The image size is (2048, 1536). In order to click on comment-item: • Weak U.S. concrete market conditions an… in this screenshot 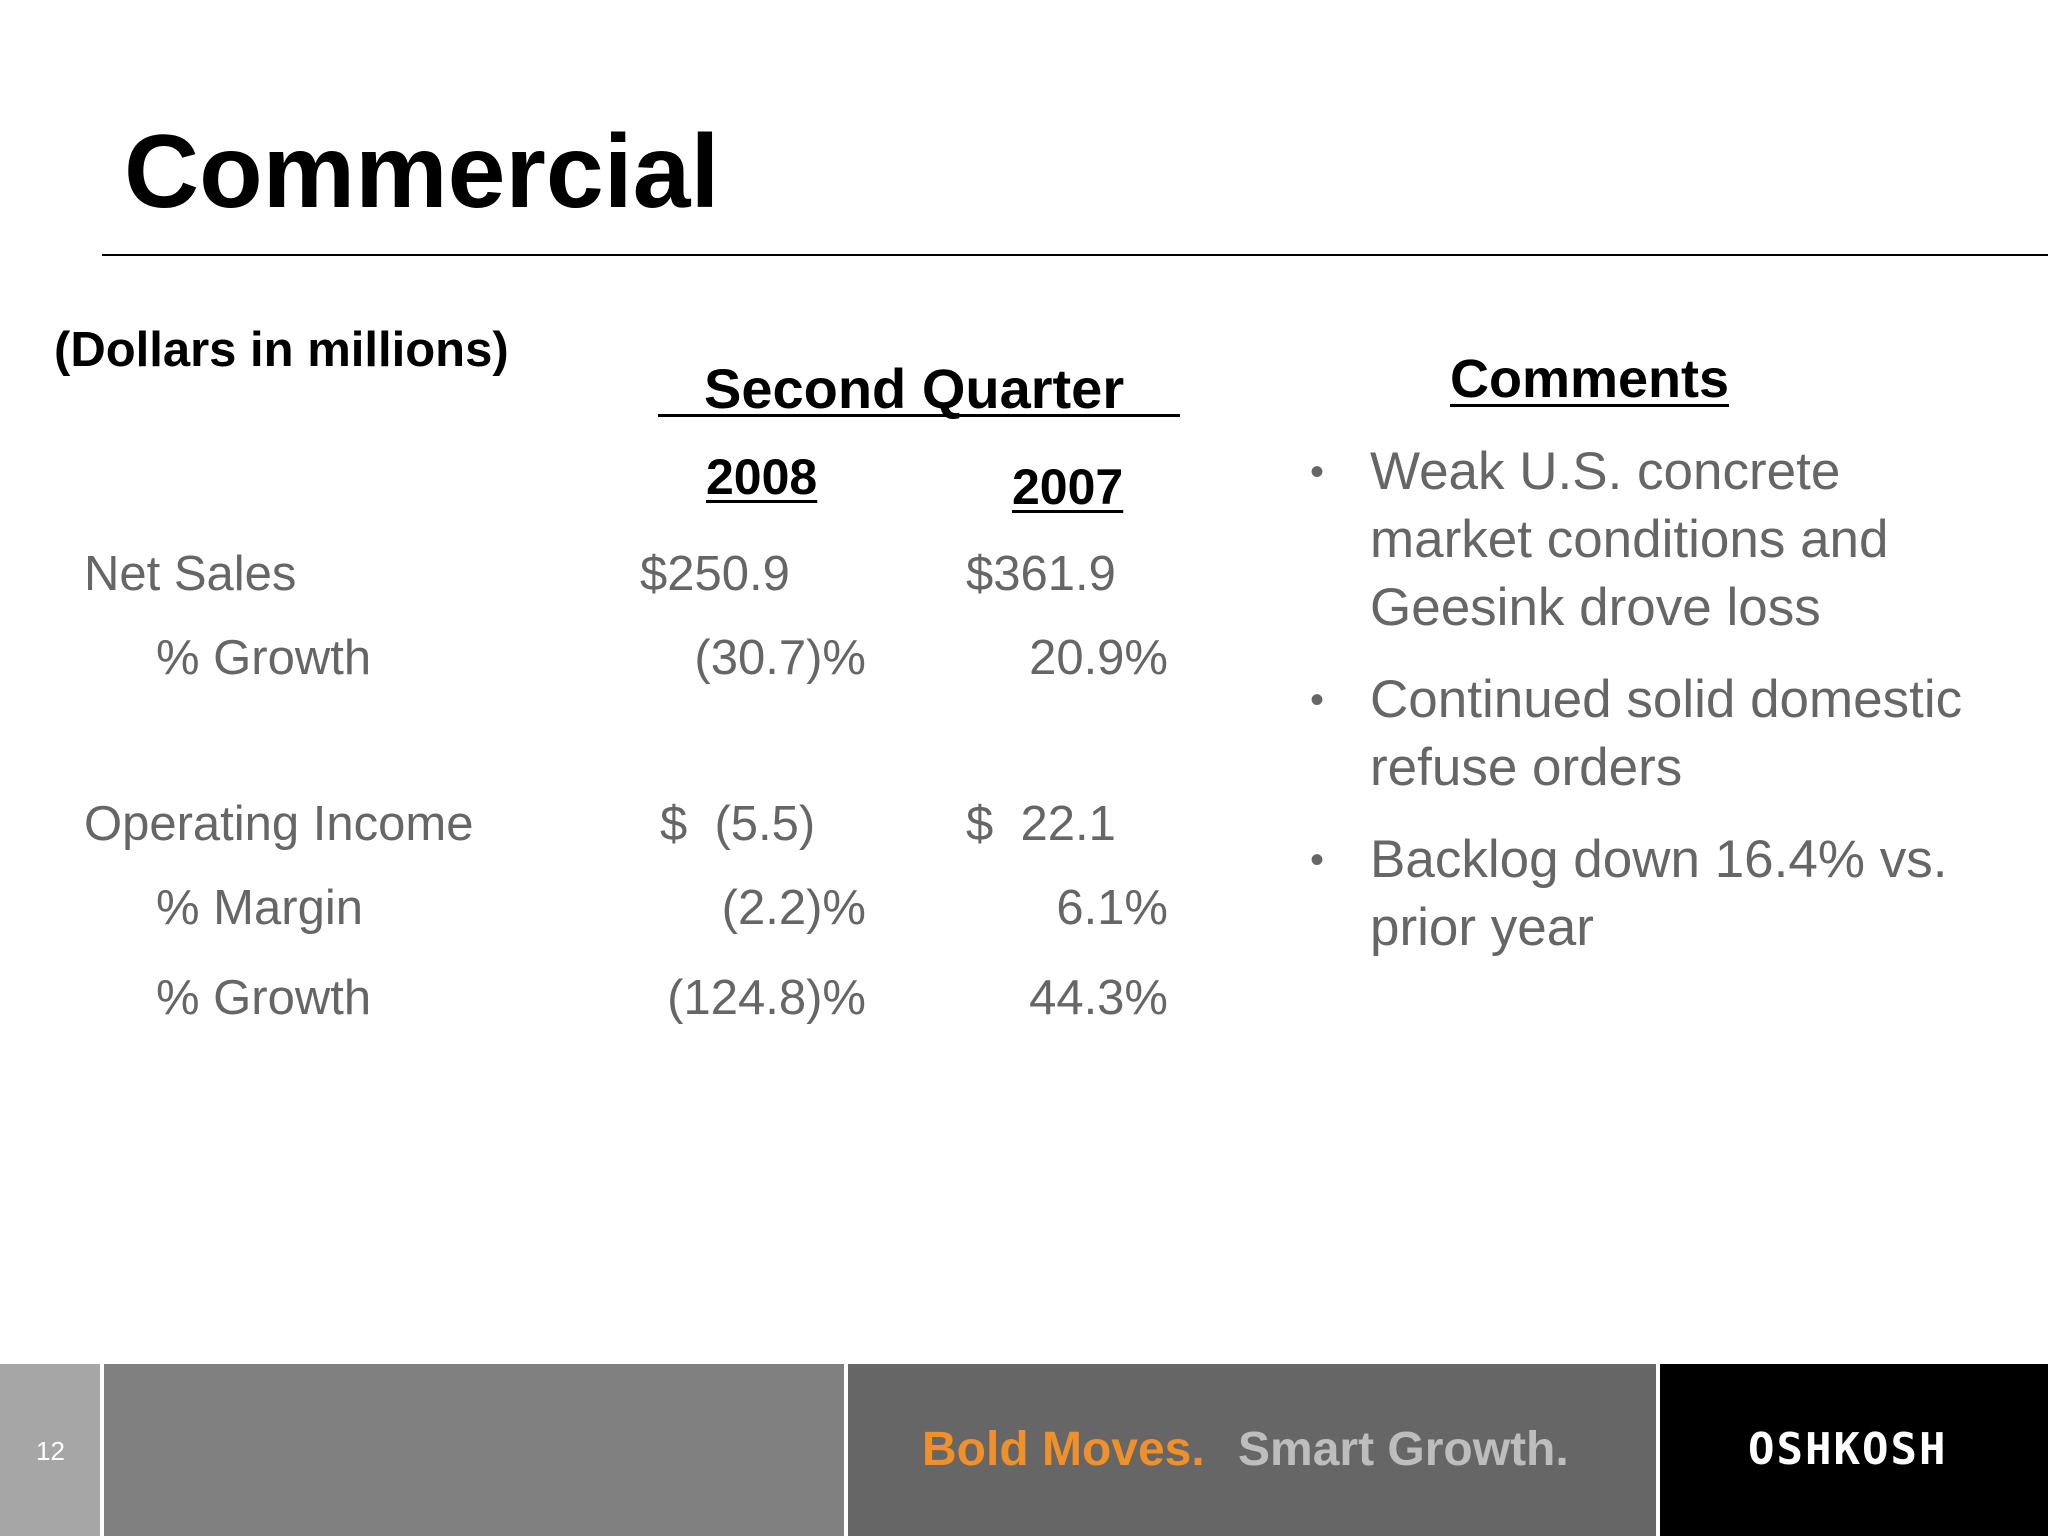, I will do `click(1660, 540)`.